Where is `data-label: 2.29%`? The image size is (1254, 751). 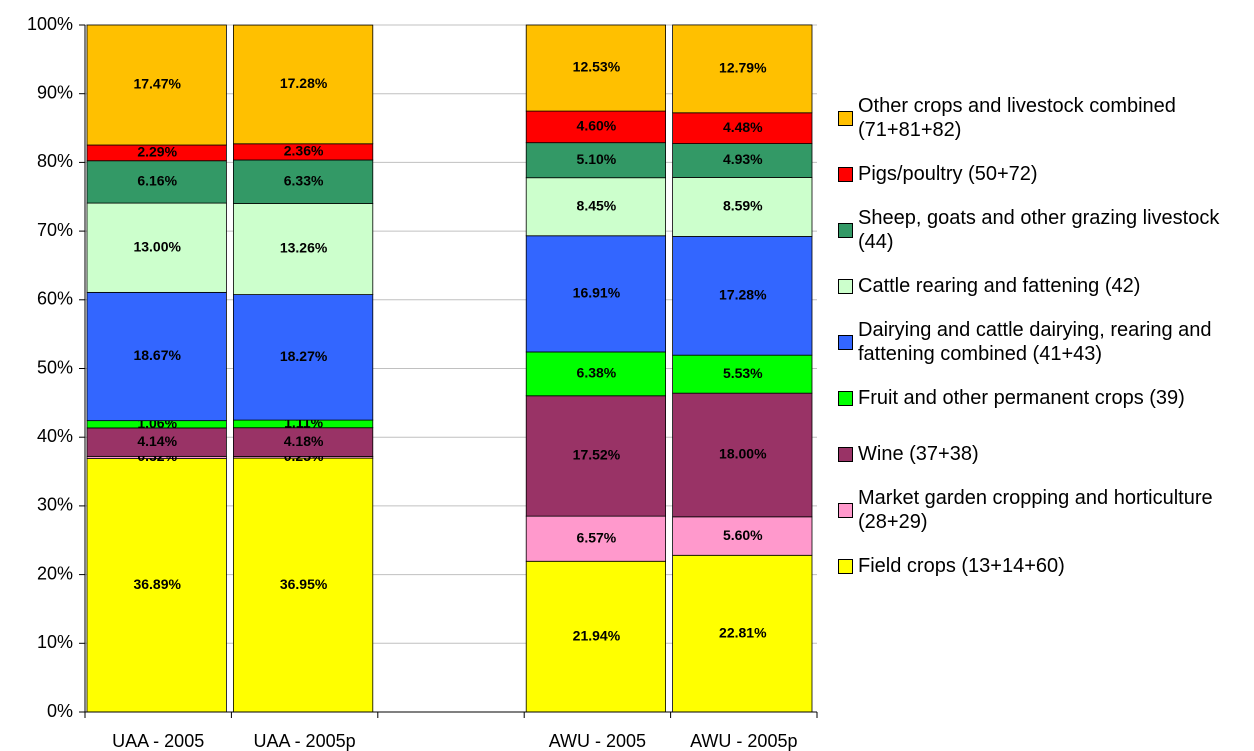 data-label: 2.29% is located at coordinates (157, 152).